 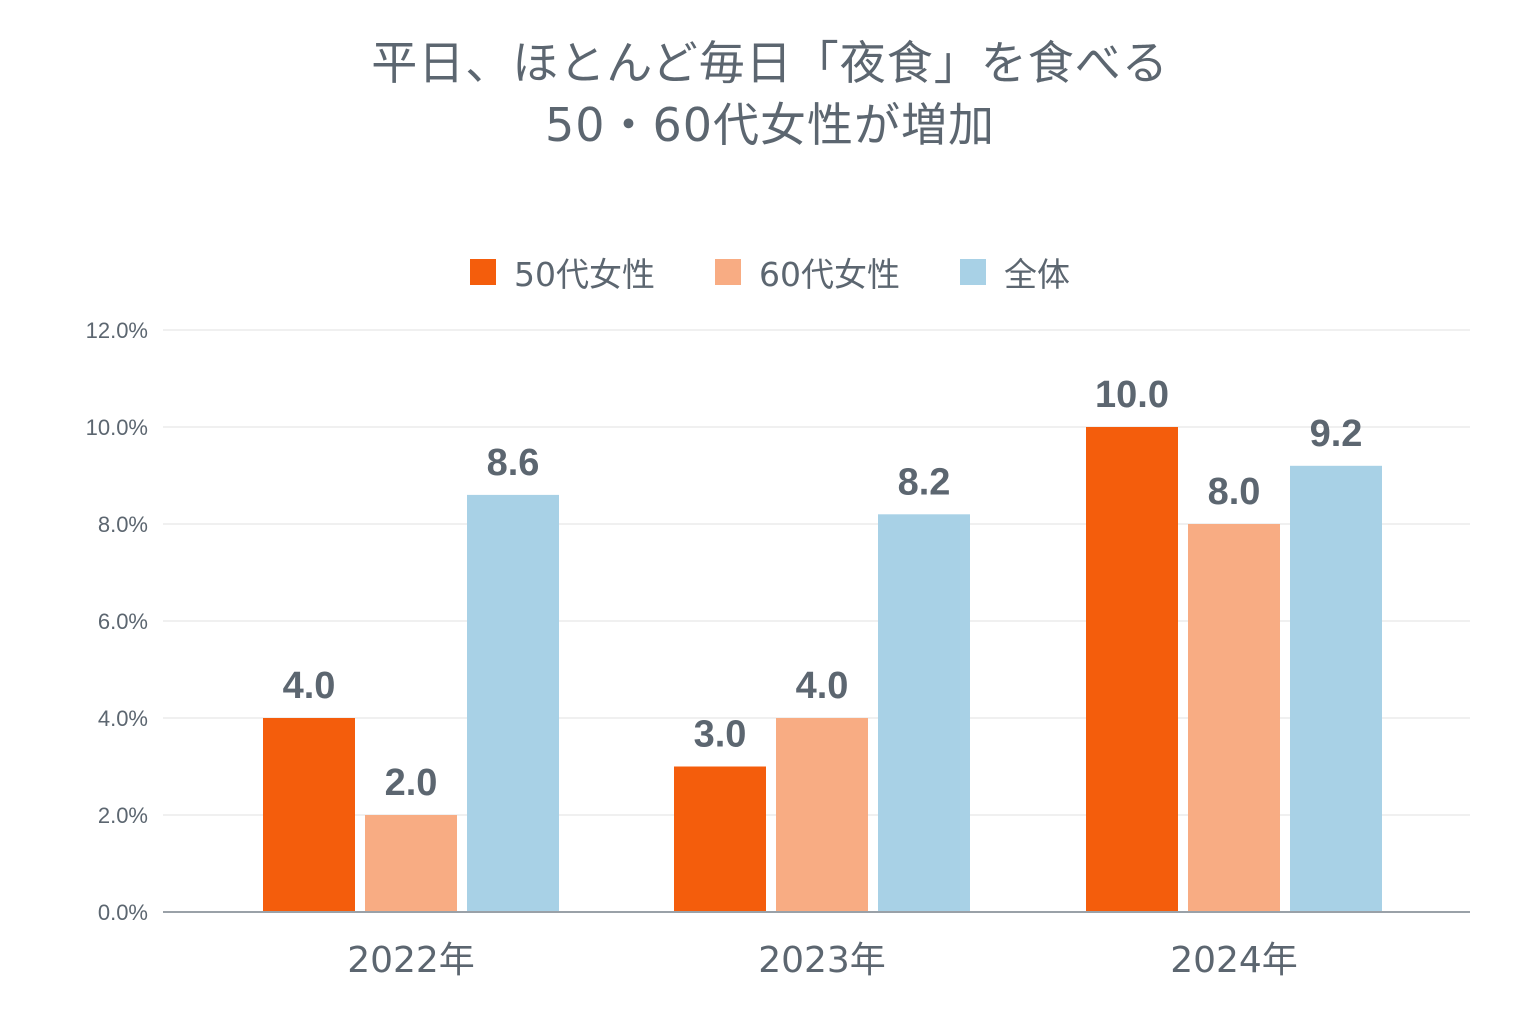 I want to click on data-label: 3.0, so click(x=720, y=735).